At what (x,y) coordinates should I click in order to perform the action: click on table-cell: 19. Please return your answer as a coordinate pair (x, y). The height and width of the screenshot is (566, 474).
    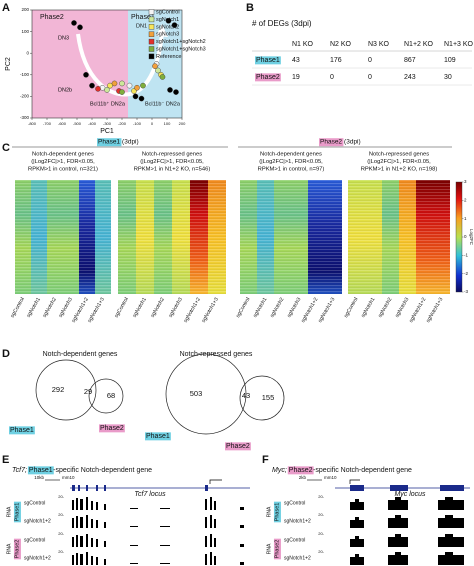
    Looking at the image, I should click on (296, 77).